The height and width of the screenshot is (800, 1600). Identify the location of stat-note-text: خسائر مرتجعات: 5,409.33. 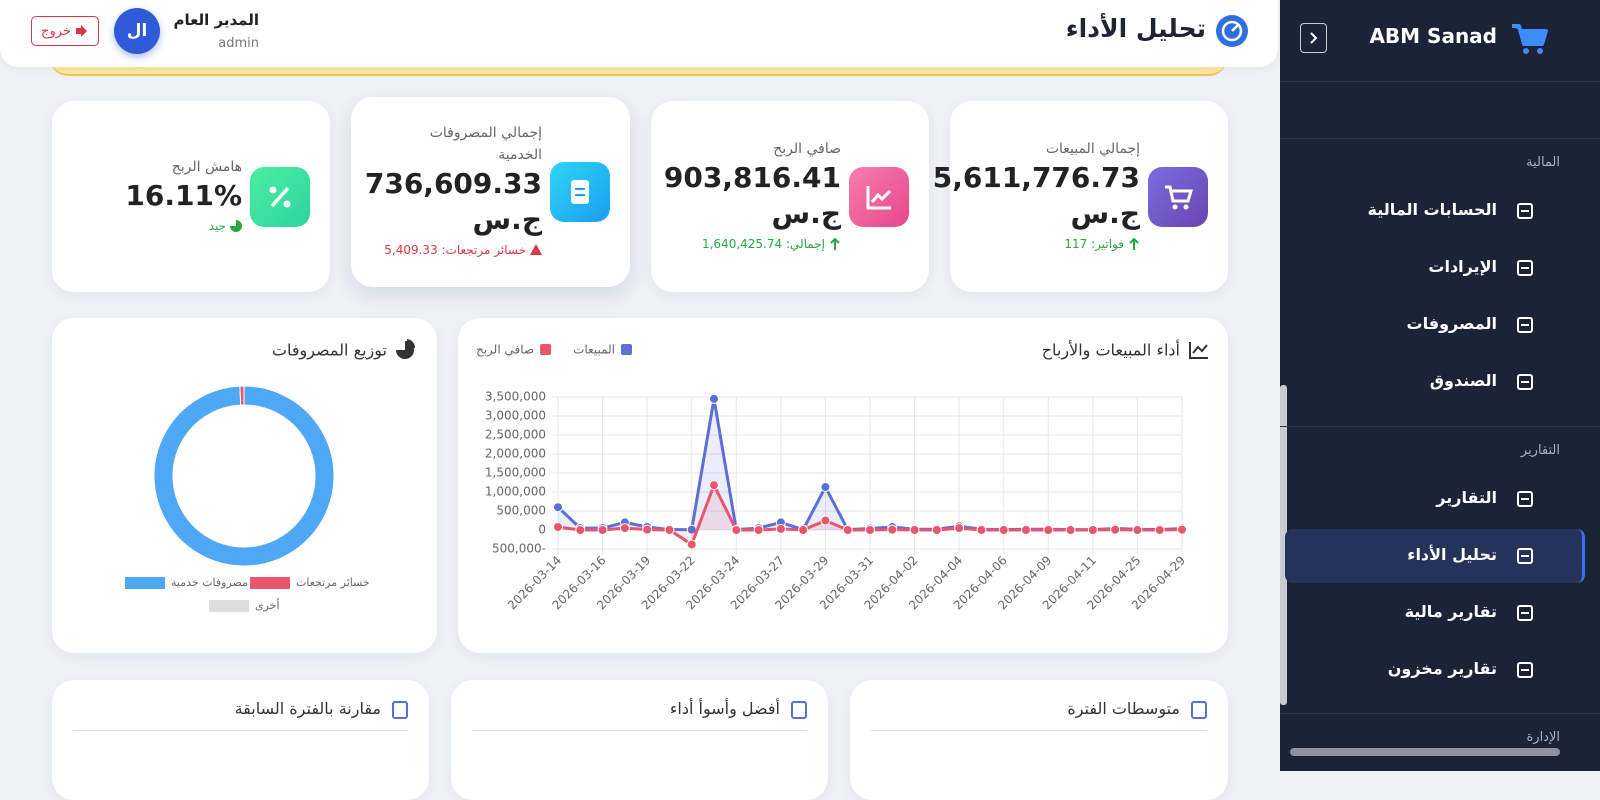
(455, 250).